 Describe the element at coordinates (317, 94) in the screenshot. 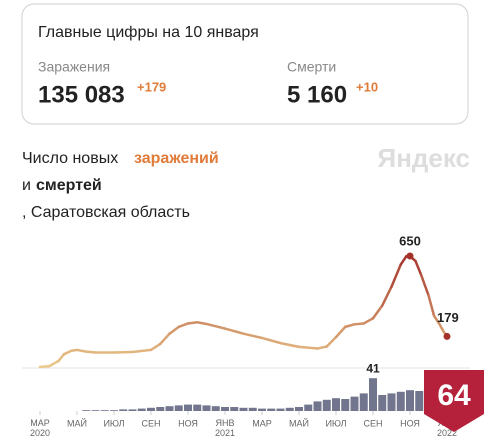

I see `stat-value: 5 160` at that location.